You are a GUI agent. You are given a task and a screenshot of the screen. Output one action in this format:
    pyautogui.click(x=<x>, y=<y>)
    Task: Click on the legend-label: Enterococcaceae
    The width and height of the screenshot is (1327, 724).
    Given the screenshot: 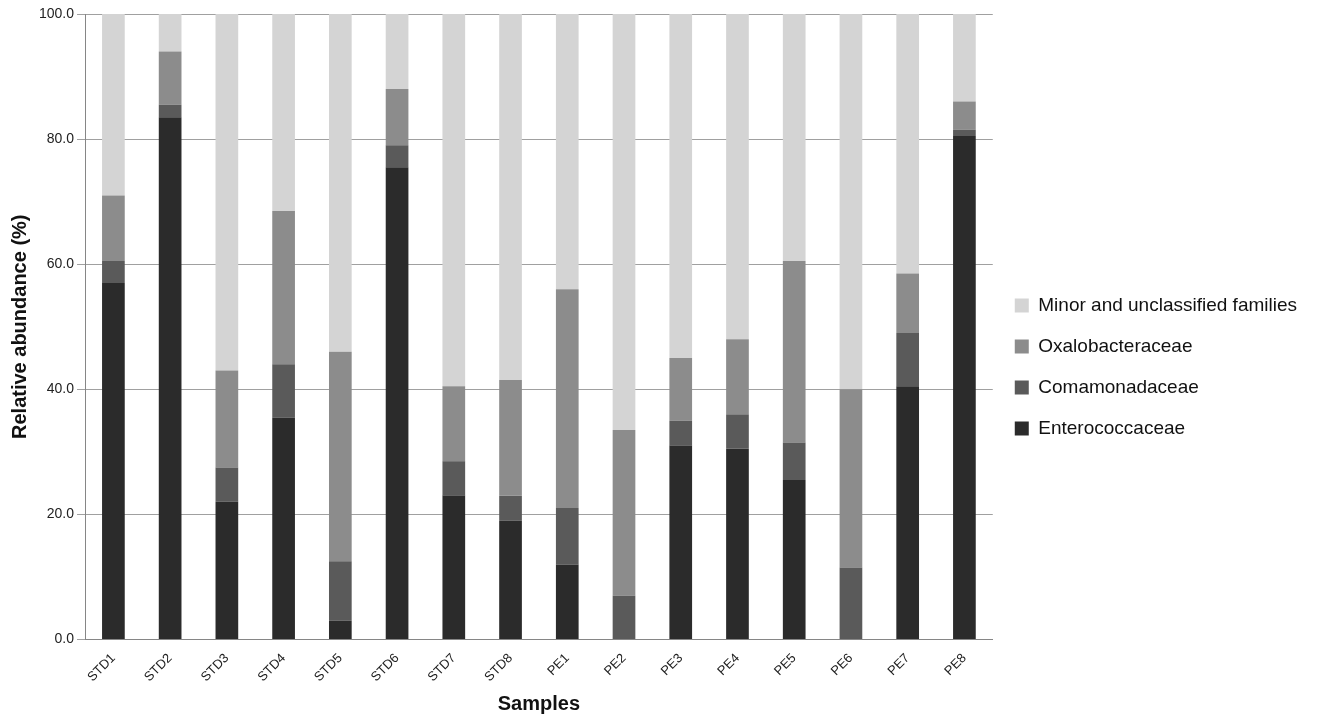 What is the action you would take?
    pyautogui.click(x=1112, y=427)
    